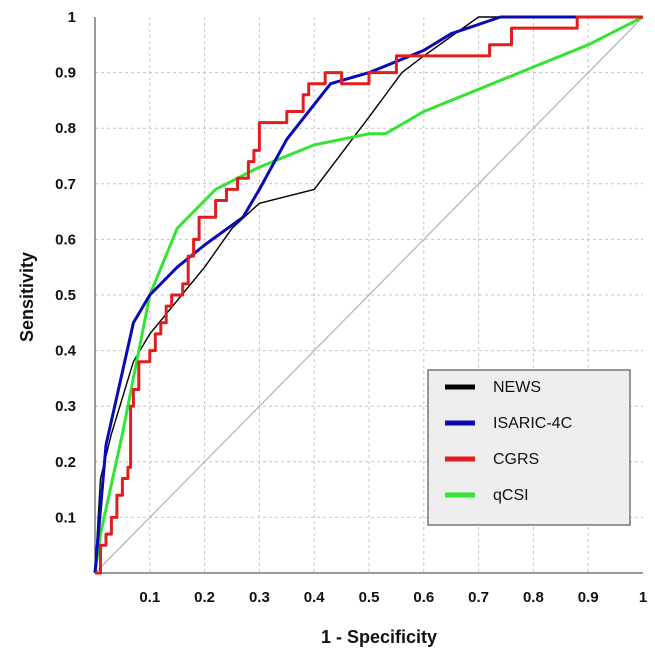 The image size is (655, 655). I want to click on legend-items: NEWS ISARIC-4C CGRS qCSI, so click(508, 441).